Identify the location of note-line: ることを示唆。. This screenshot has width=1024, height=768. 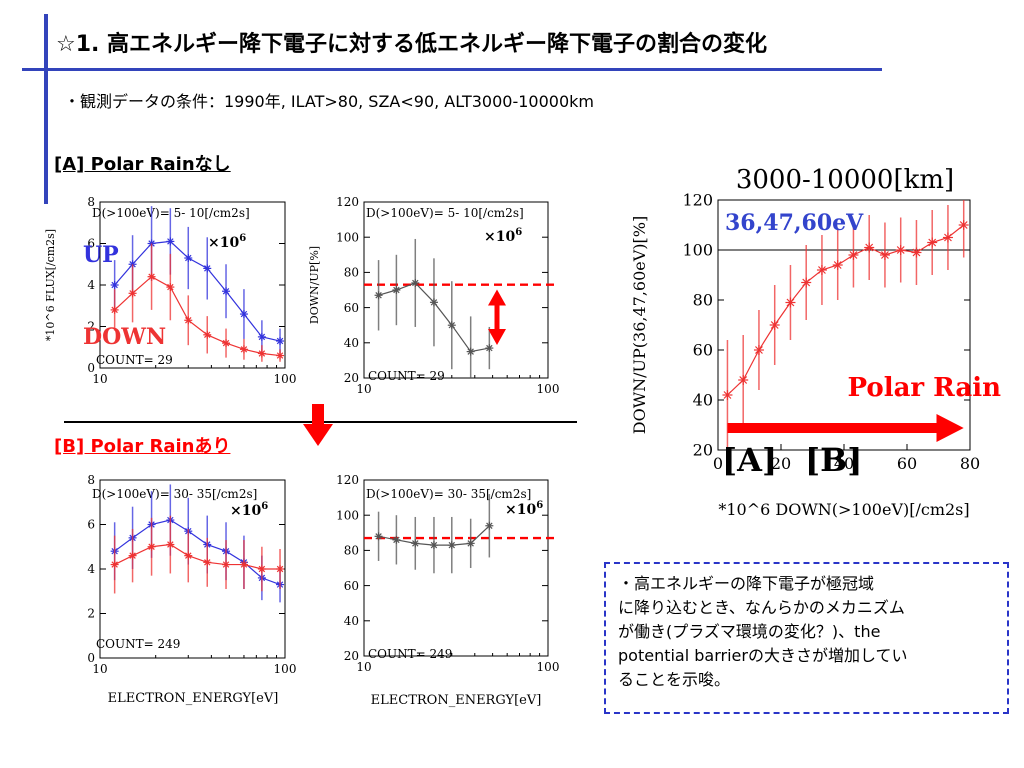
(674, 679).